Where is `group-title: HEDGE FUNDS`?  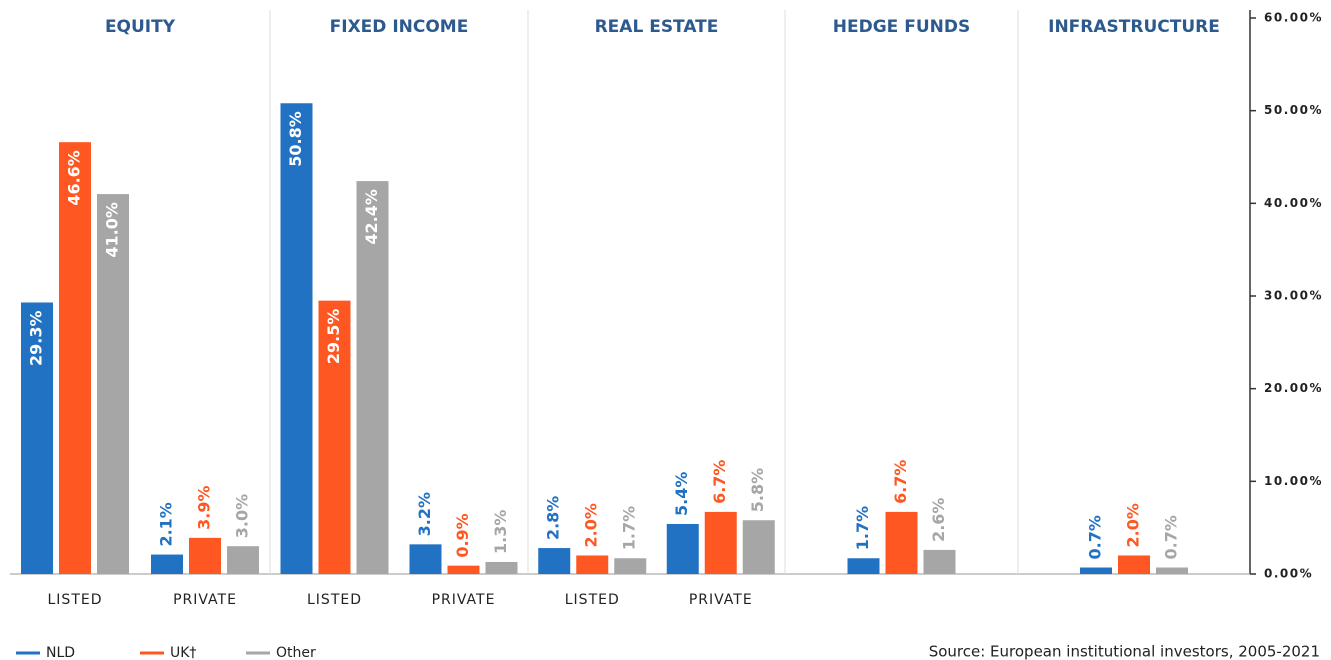 group-title: HEDGE FUNDS is located at coordinates (901, 27).